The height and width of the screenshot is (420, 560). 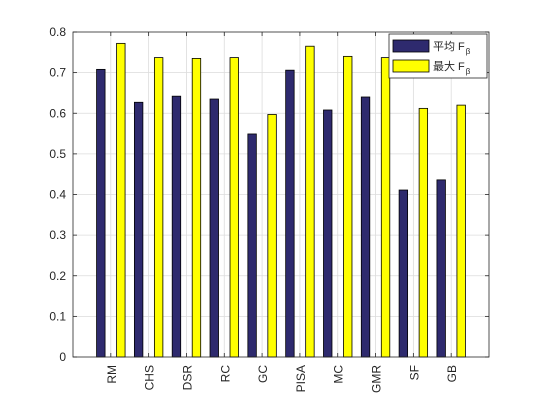 I want to click on y-tick-label: 0.3, so click(x=57, y=235).